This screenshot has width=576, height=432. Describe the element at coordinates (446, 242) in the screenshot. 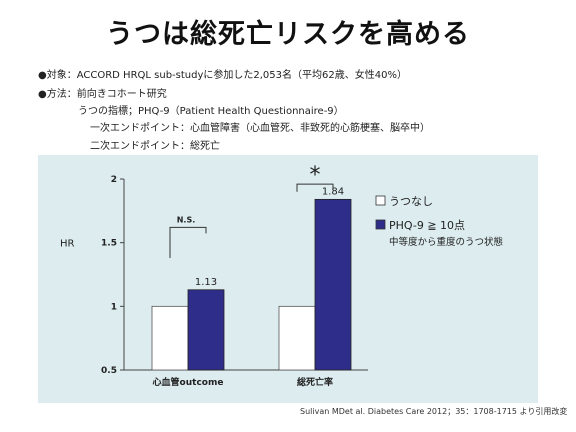

I see `legend-note: 中等度から重度のうつ状態` at that location.